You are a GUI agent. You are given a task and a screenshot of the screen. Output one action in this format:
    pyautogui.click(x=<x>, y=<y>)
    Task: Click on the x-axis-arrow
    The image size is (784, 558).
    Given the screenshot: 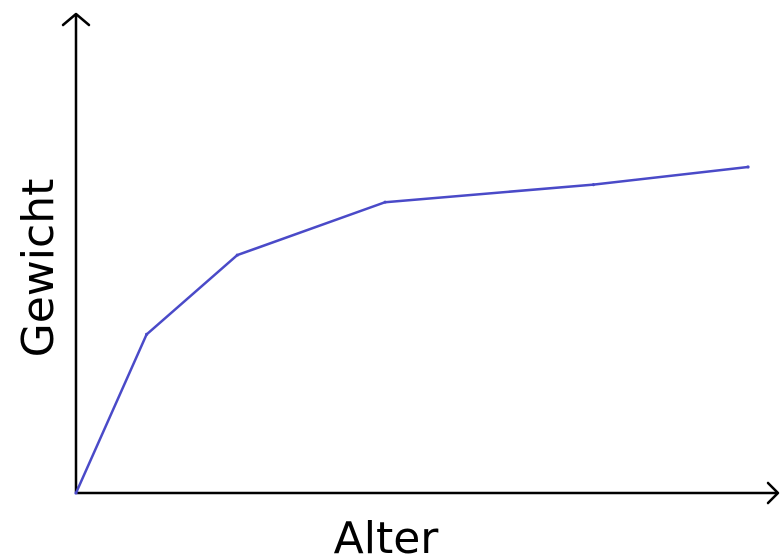 What is the action you would take?
    pyautogui.click(x=773, y=493)
    